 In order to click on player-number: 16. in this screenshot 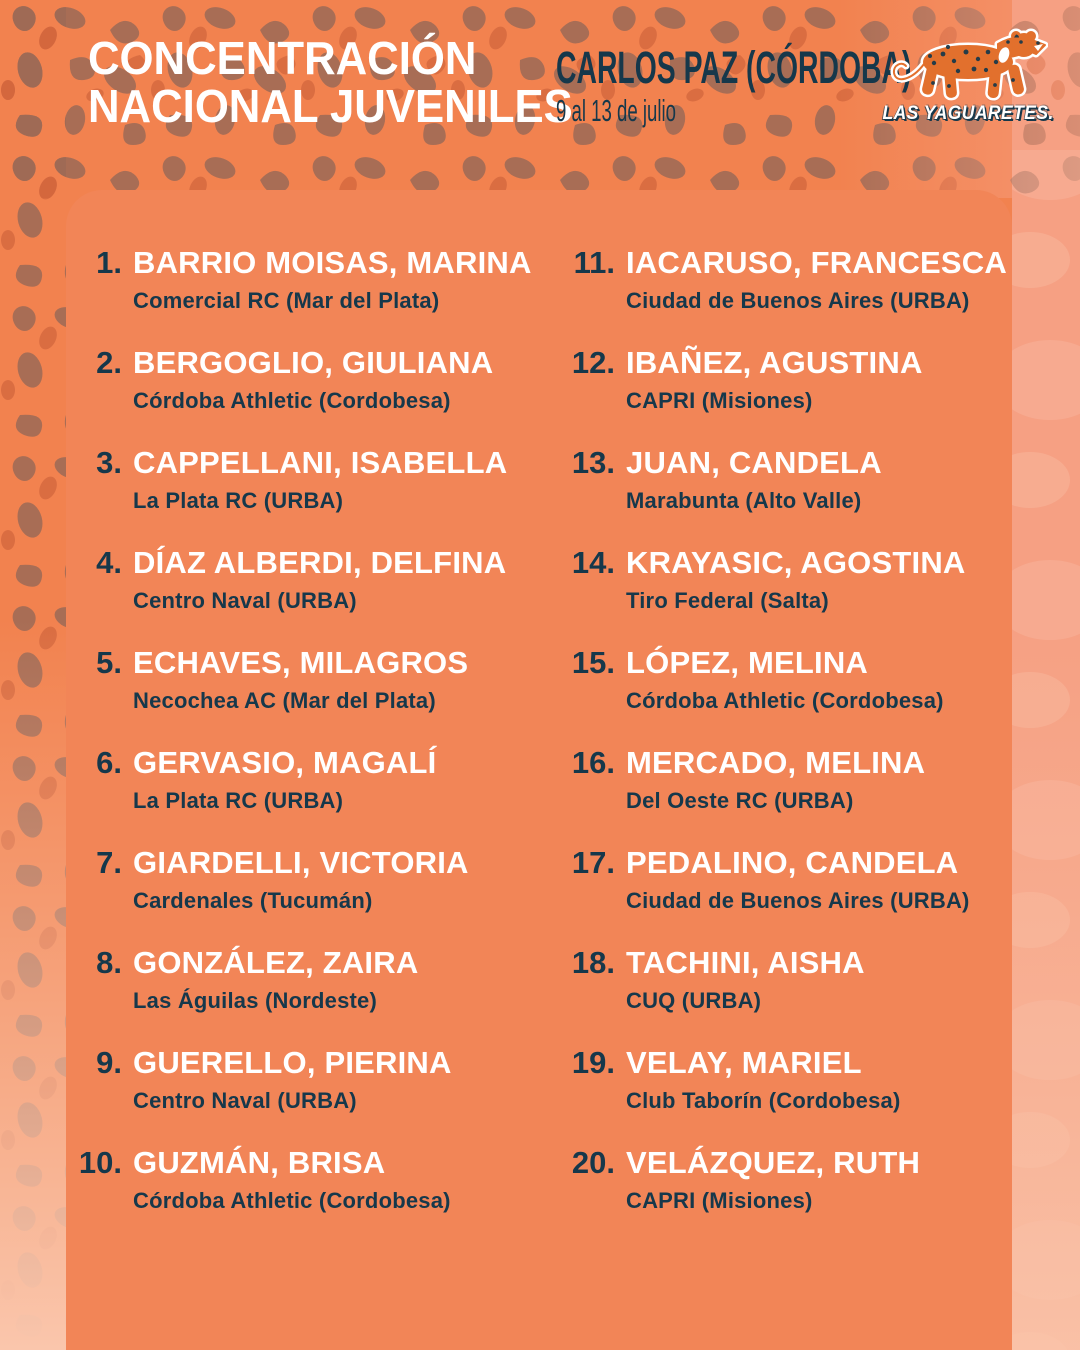, I will do `click(593, 762)`.